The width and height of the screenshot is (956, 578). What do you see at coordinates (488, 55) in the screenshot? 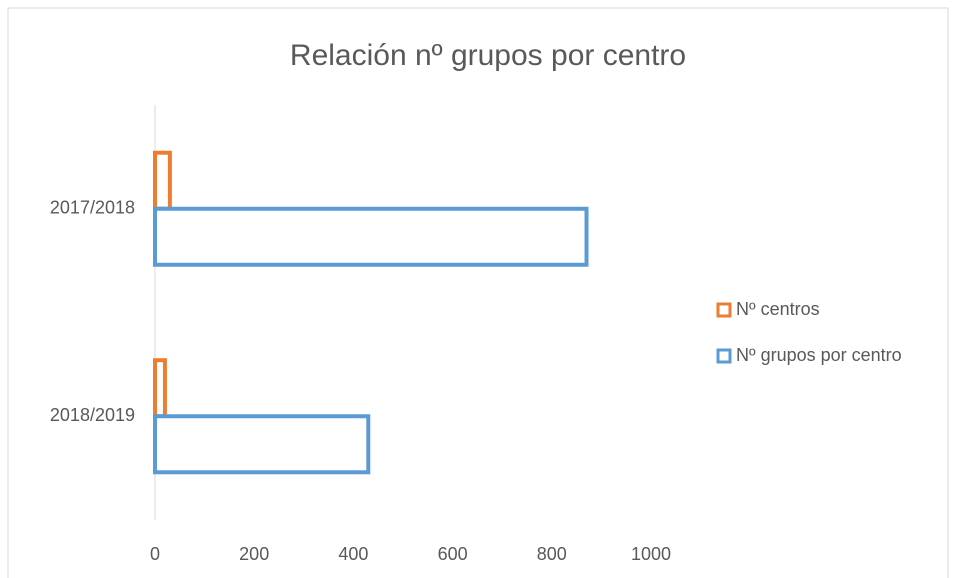
I see `chart-title: Relación nº grupos por centro` at bounding box center [488, 55].